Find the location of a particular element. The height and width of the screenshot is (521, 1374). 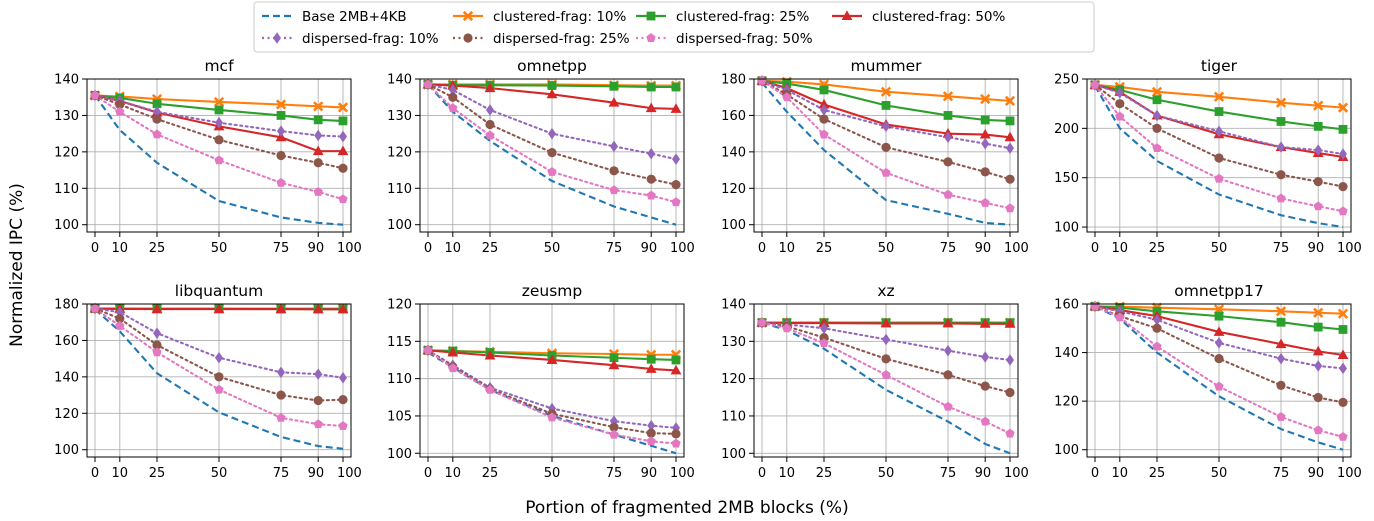

panel-title: xz is located at coordinates (885, 291).